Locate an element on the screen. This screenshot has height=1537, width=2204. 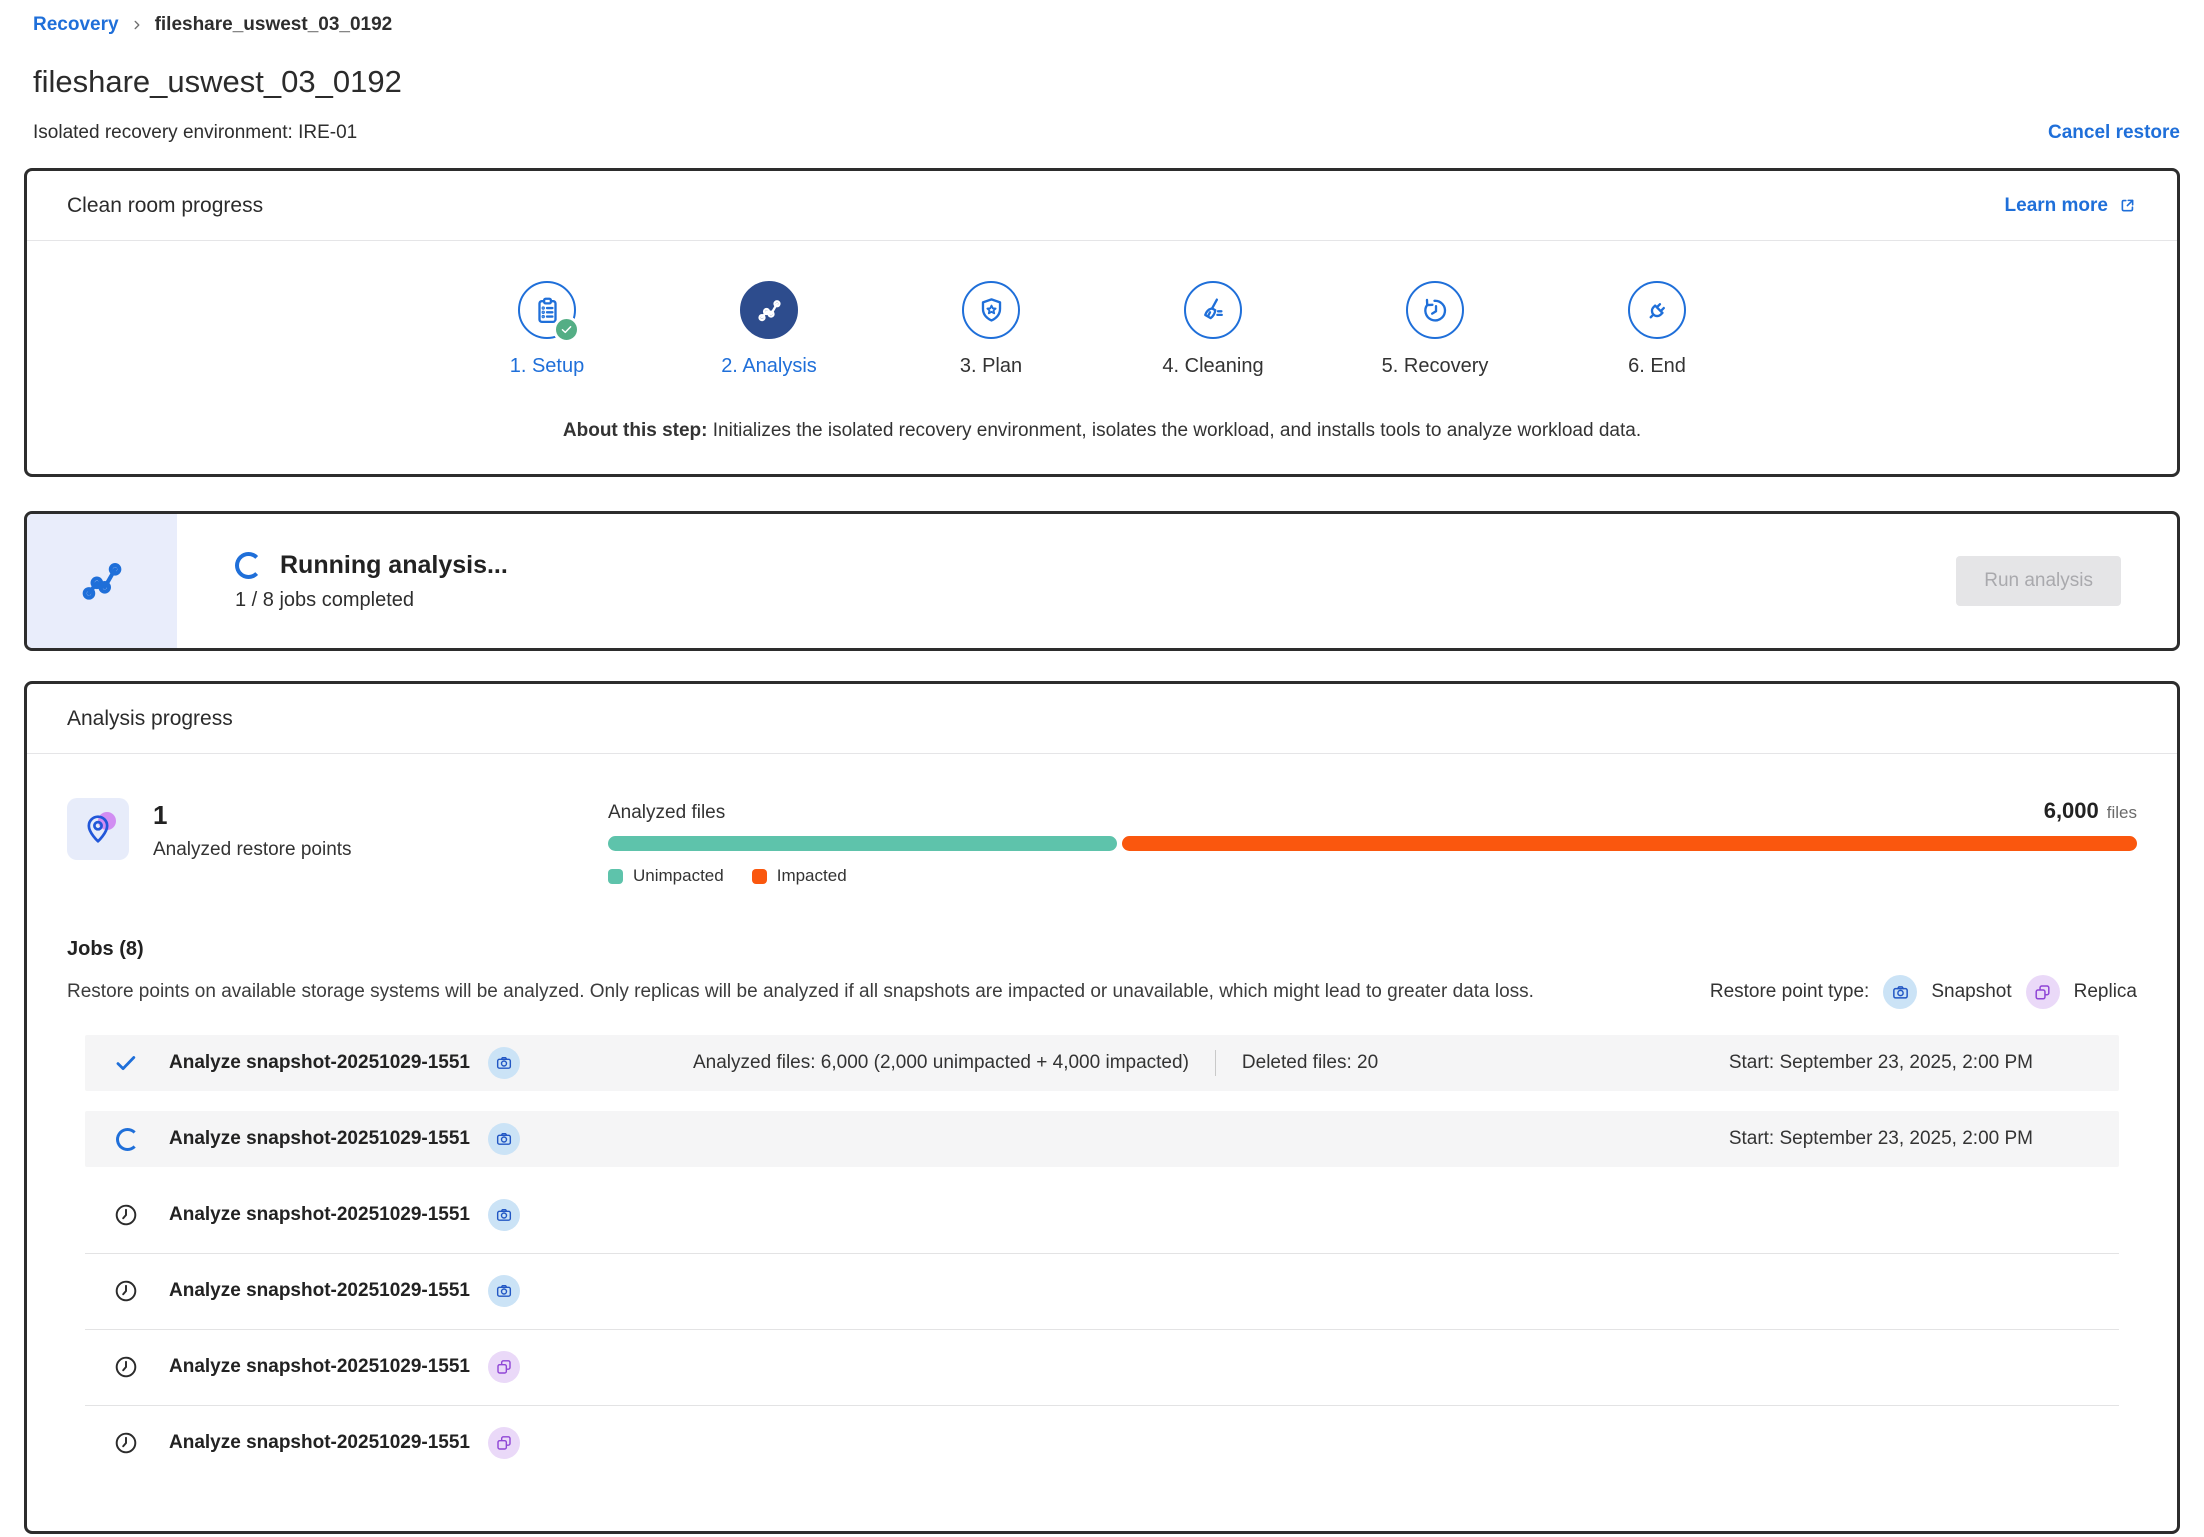
step-label: 4. Cleaning is located at coordinates (1213, 366).